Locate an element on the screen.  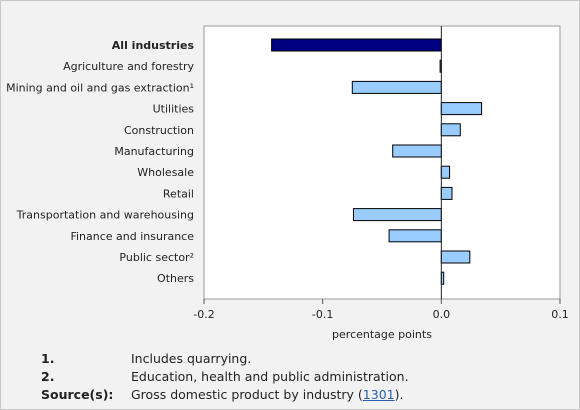
footnote-text: Includes quarrying. is located at coordinates (191, 358).